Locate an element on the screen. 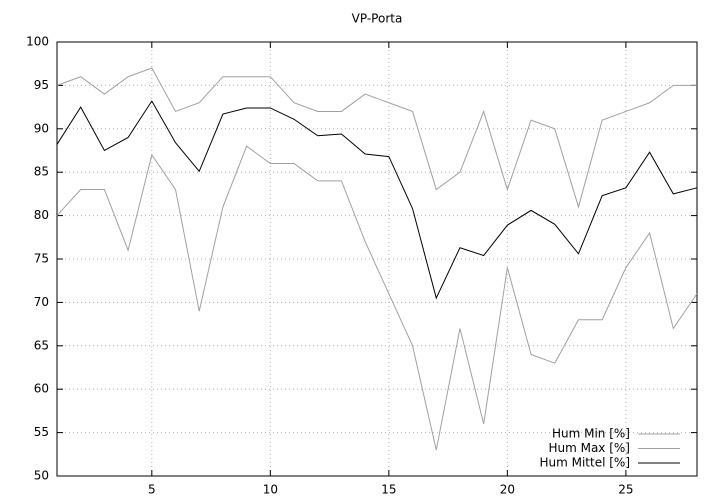 This screenshot has height=504, width=720. y-tick-label: 60 is located at coordinates (41, 389).